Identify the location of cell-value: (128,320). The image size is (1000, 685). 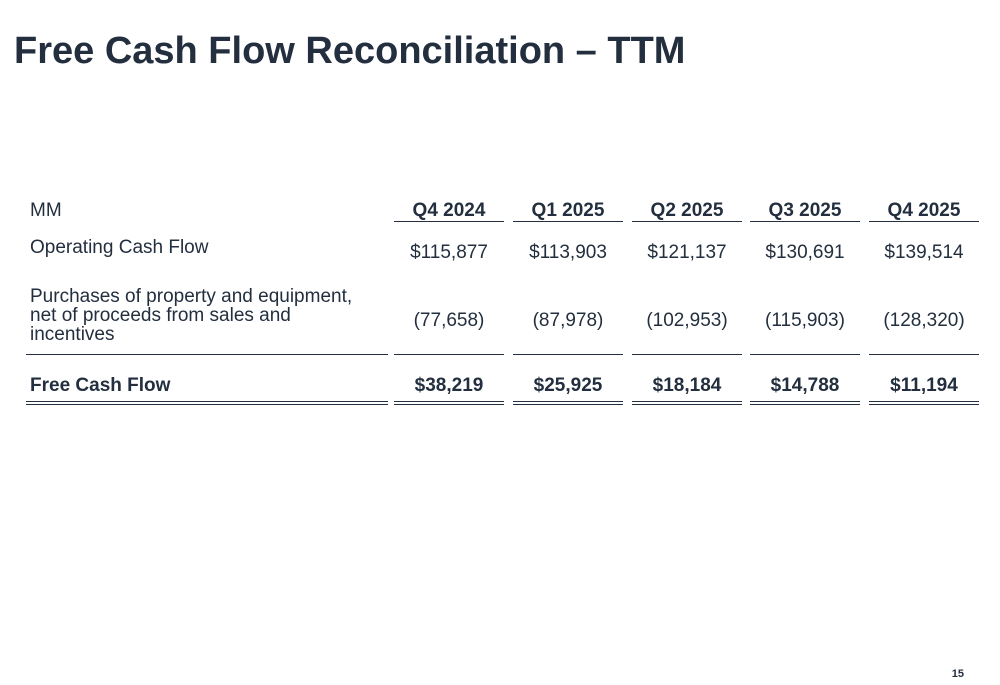
(924, 320).